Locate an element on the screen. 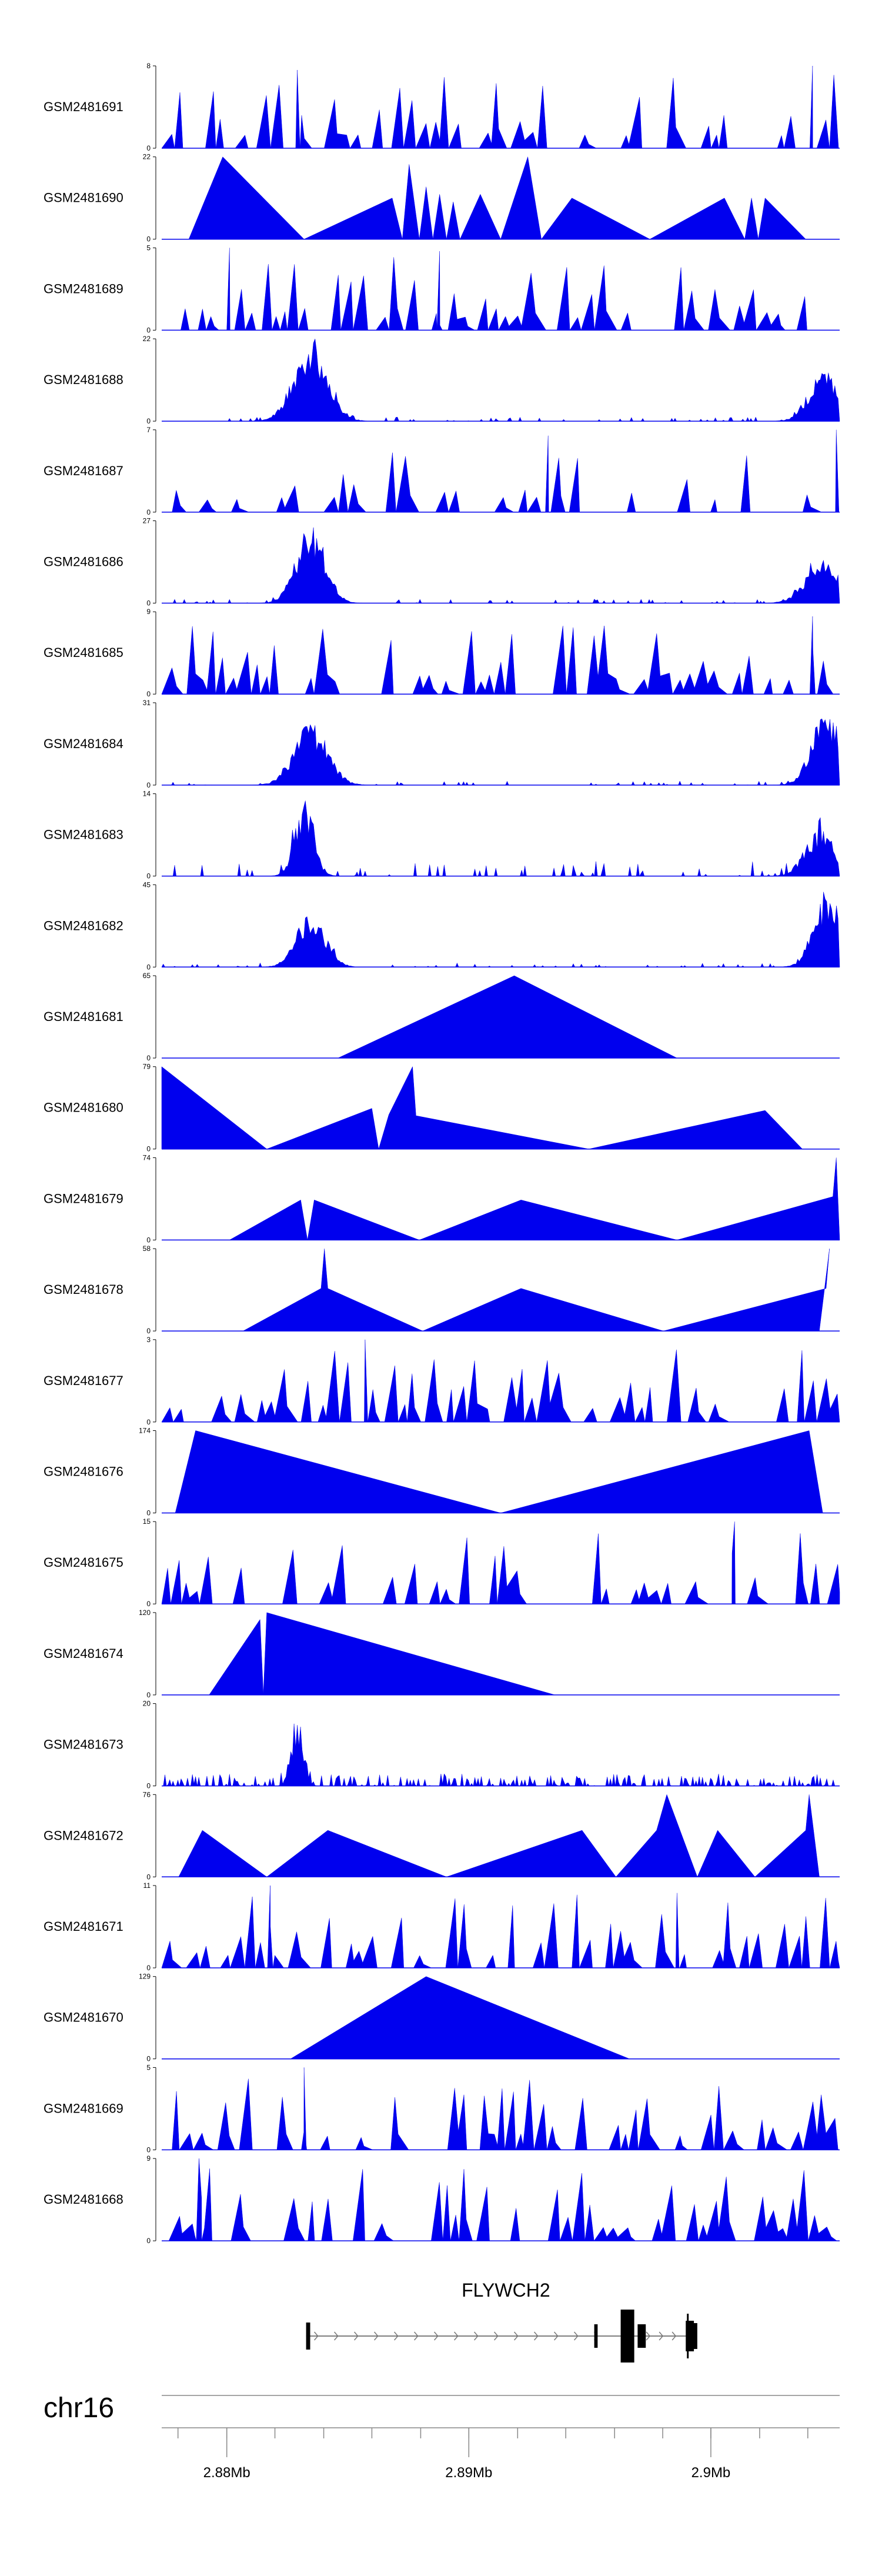 The width and height of the screenshot is (882, 2576). y-max-label: 3 is located at coordinates (148, 1340).